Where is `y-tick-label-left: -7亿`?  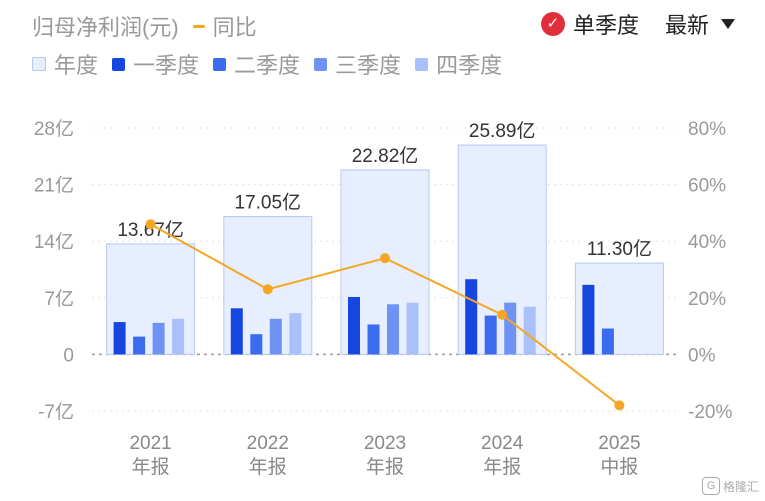
y-tick-label-left: -7亿 is located at coordinates (56, 412).